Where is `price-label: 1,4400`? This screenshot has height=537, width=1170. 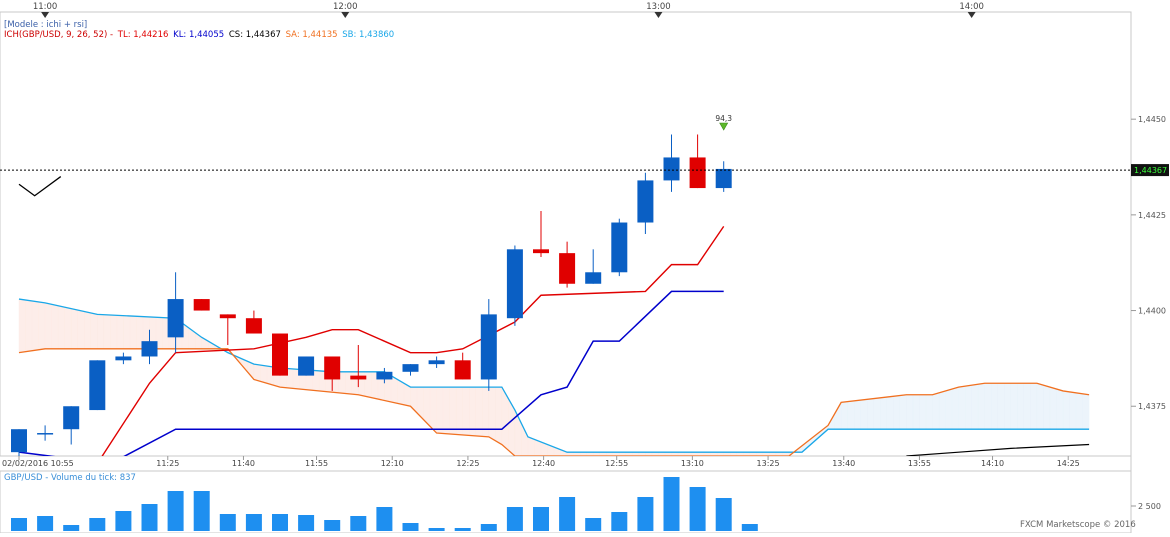
price-label: 1,4400 is located at coordinates (1152, 311).